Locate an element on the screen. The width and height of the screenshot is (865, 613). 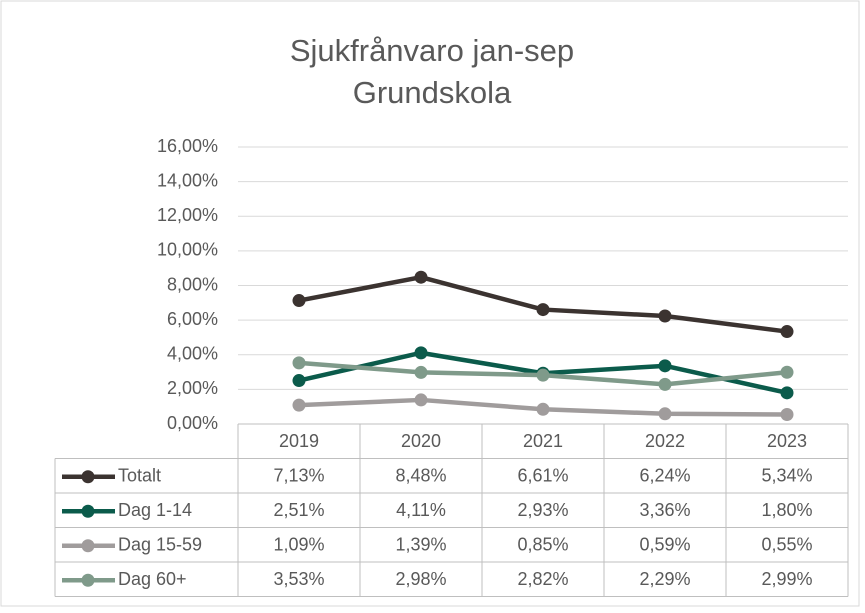
x-tick-label: 2019 is located at coordinates (299, 441).